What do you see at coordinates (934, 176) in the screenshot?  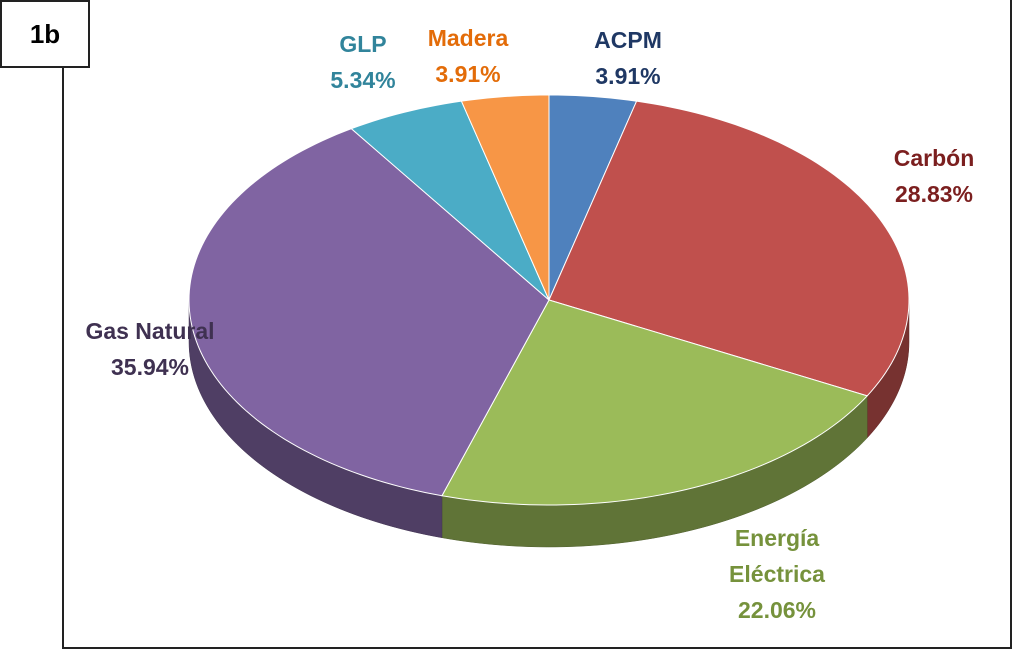 I see `data-label: Carbón 28.83%` at bounding box center [934, 176].